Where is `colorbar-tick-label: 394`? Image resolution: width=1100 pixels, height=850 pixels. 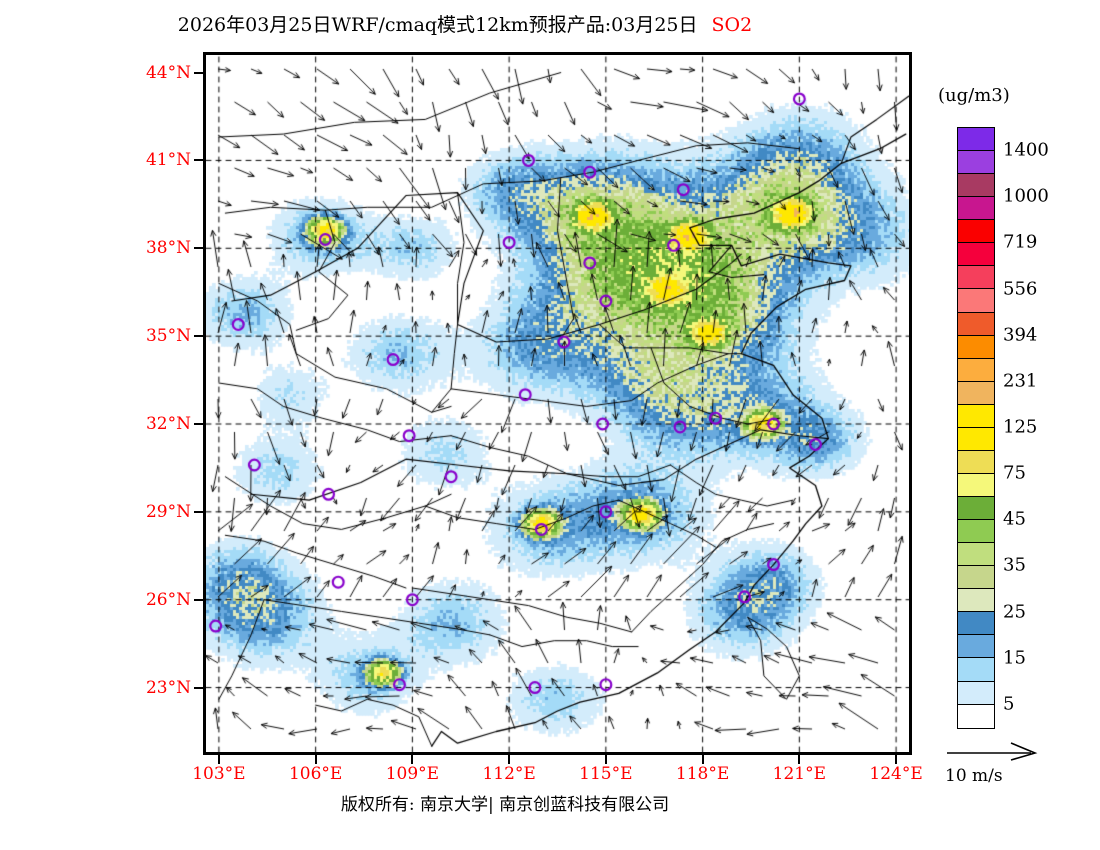
colorbar-tick-label: 394 is located at coordinates (1020, 335).